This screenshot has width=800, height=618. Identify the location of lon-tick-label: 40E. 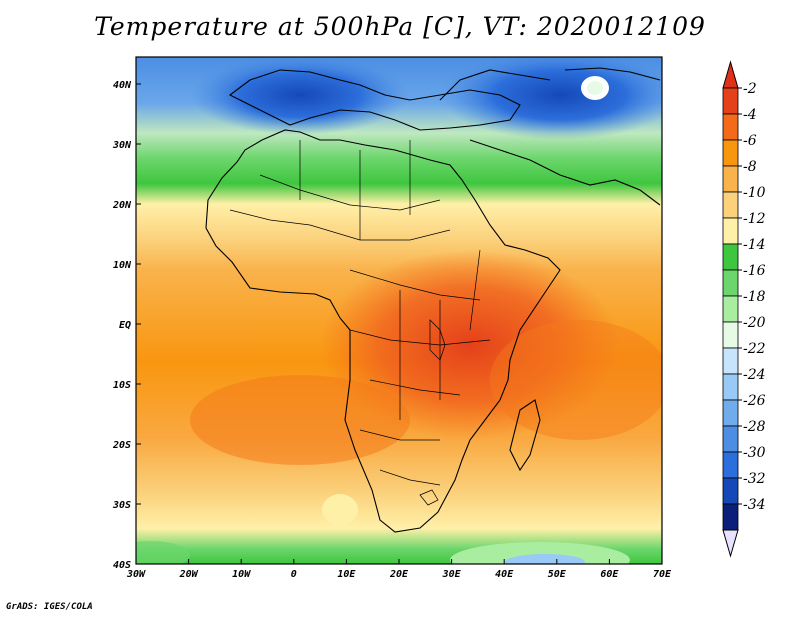
(504, 574).